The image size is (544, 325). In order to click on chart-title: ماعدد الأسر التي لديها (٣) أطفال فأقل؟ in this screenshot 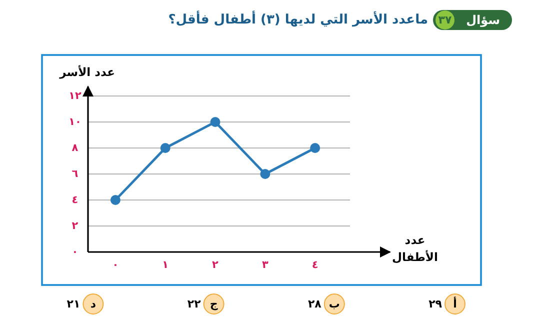, I will do `click(298, 19)`.